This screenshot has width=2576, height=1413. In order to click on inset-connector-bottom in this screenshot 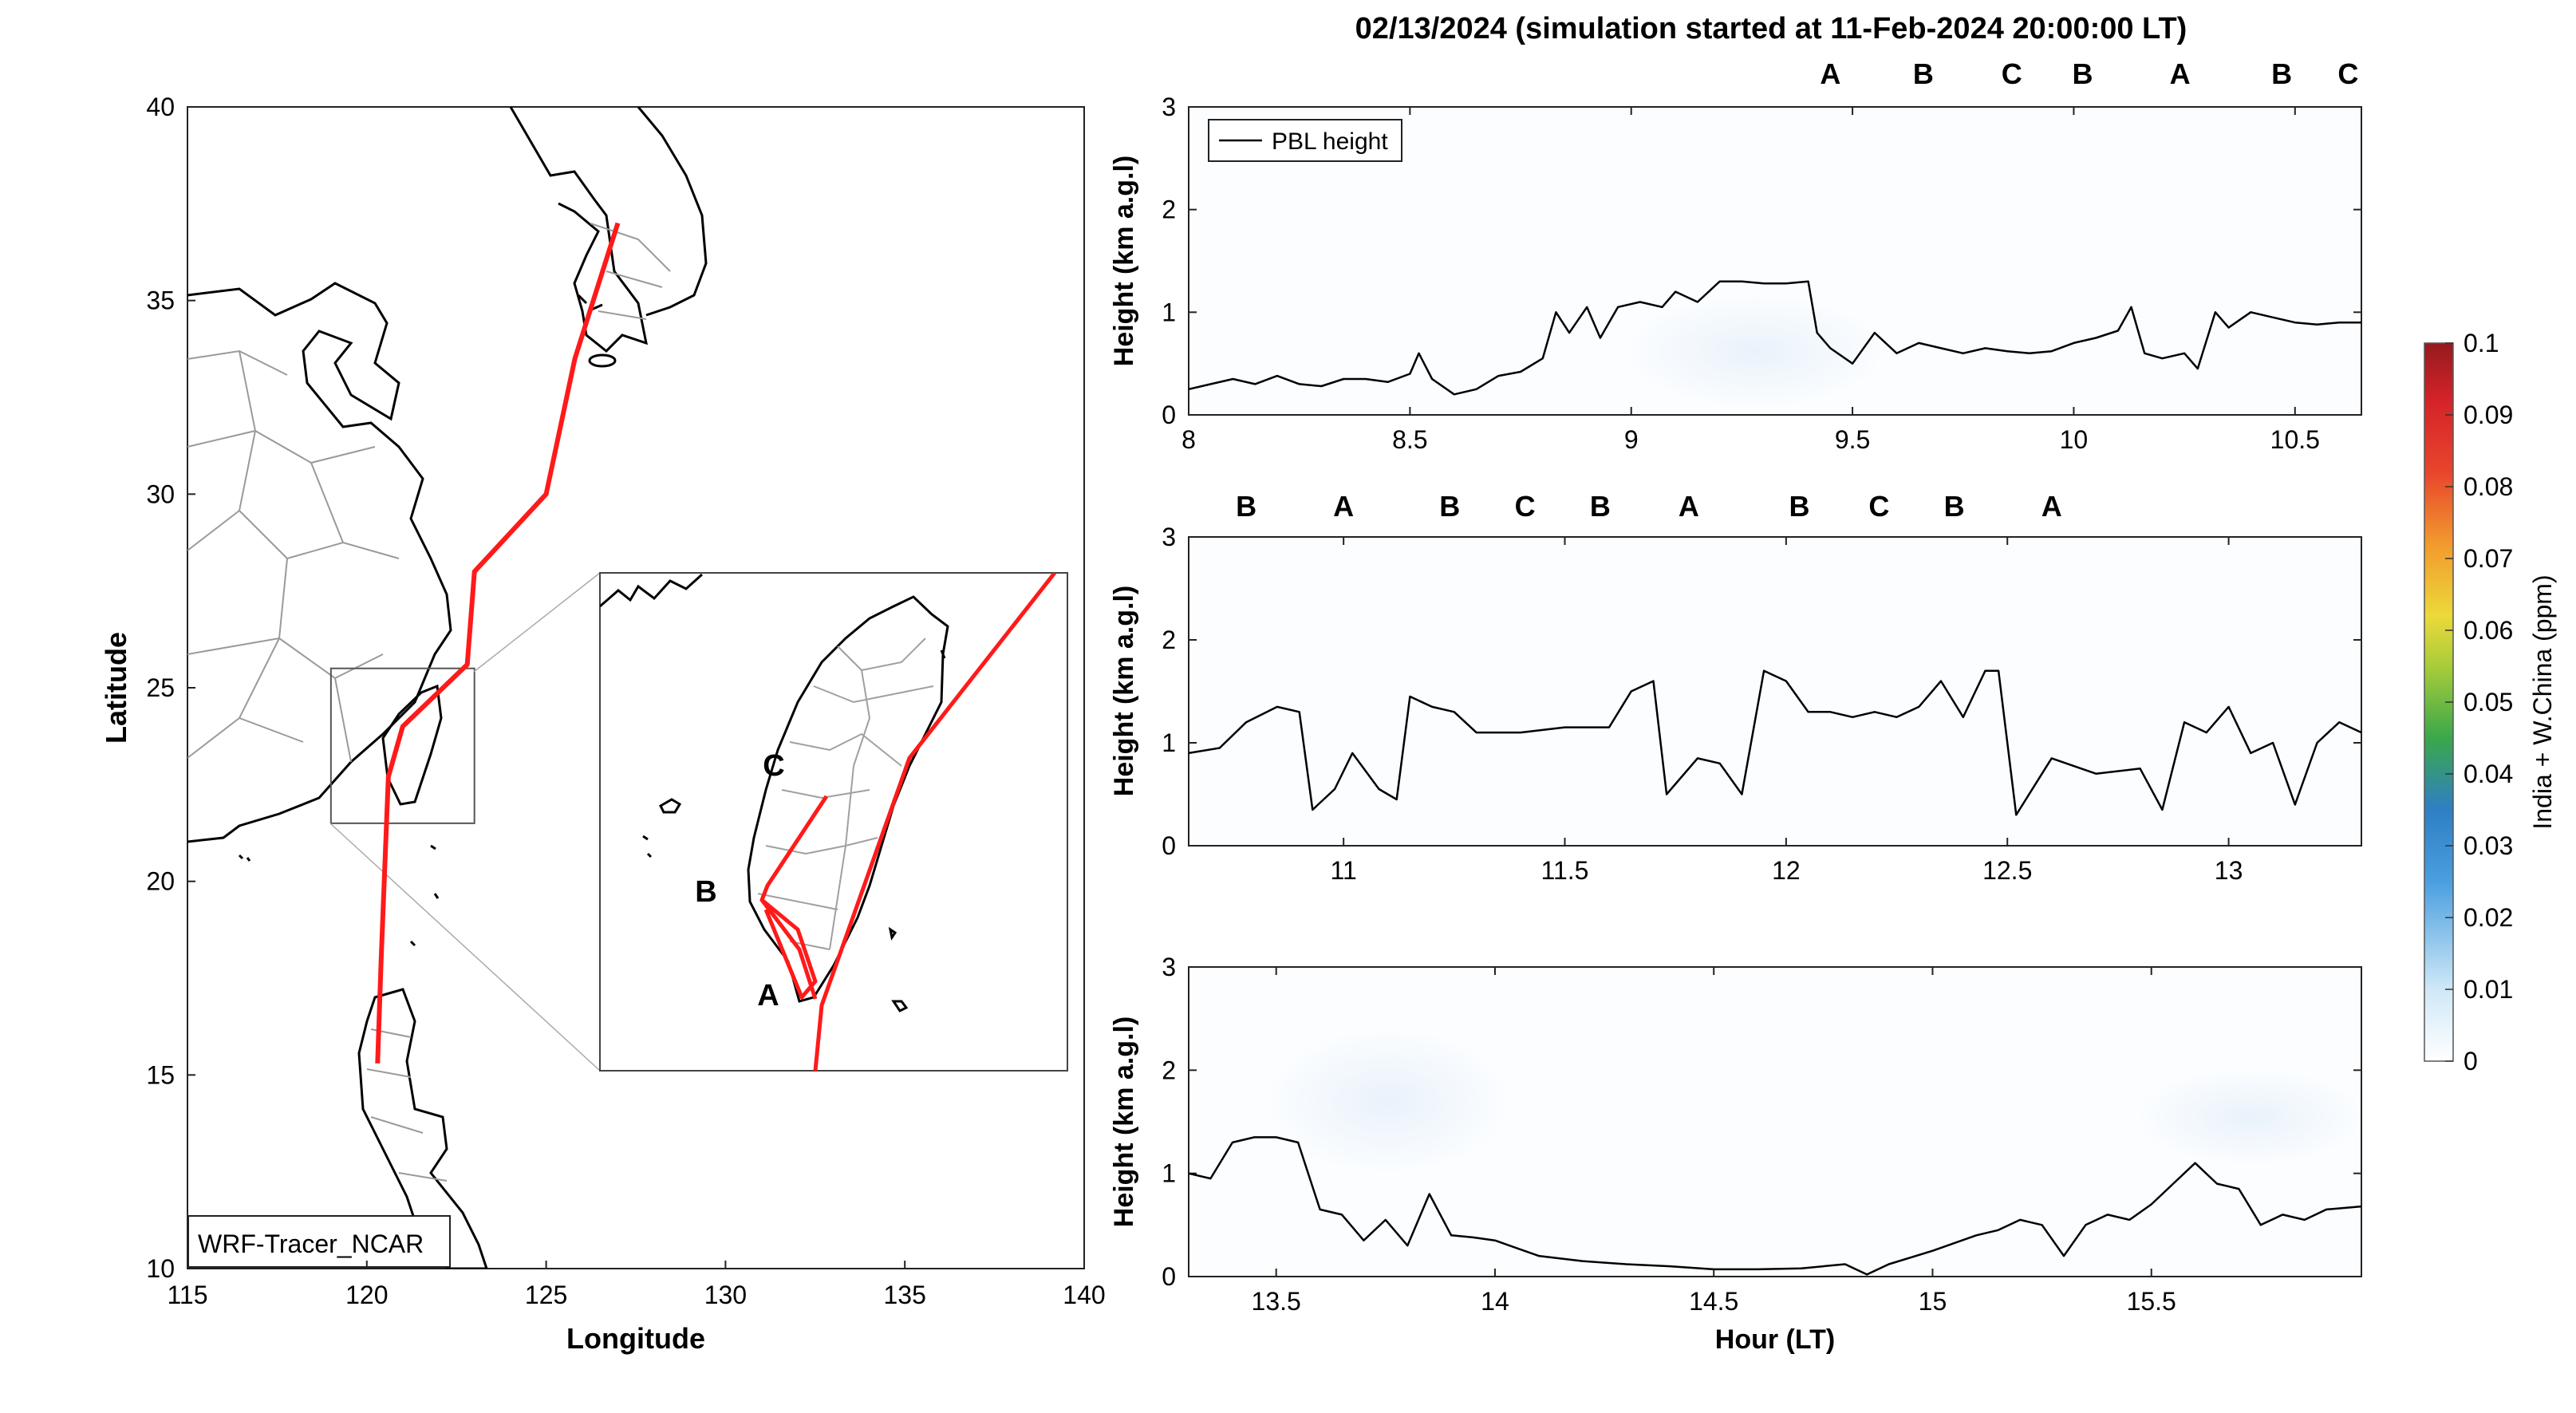, I will do `click(465, 947)`.